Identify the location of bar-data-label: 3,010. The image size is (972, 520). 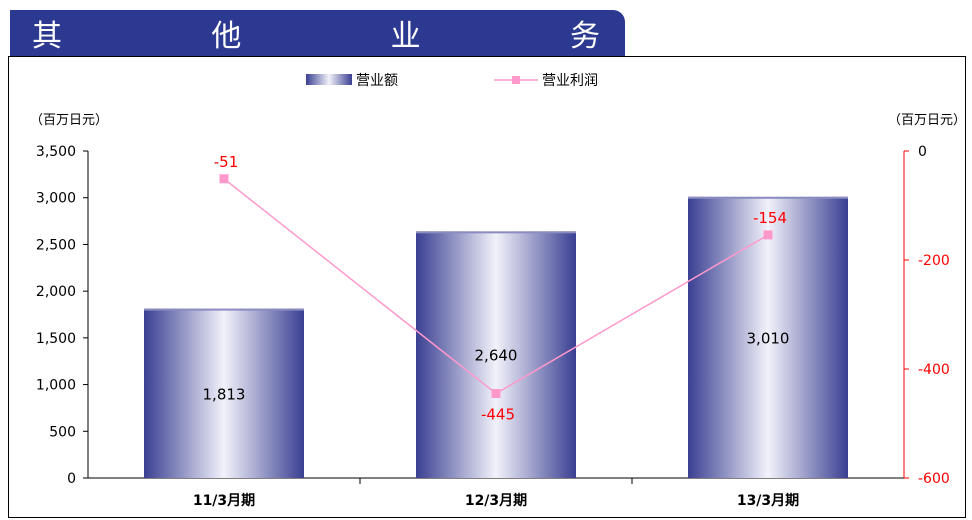
(768, 338).